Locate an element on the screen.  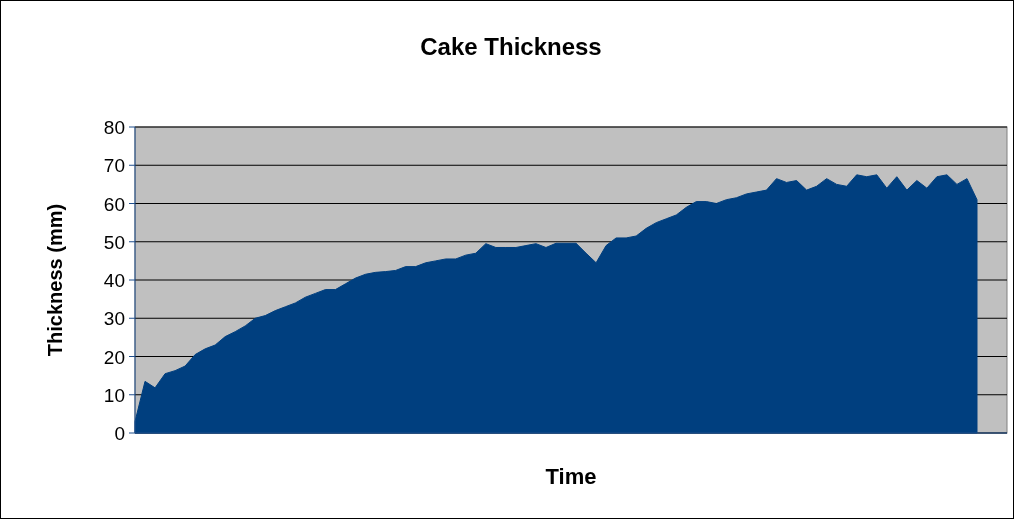
chart-title: Cake Thickness is located at coordinates (511, 46).